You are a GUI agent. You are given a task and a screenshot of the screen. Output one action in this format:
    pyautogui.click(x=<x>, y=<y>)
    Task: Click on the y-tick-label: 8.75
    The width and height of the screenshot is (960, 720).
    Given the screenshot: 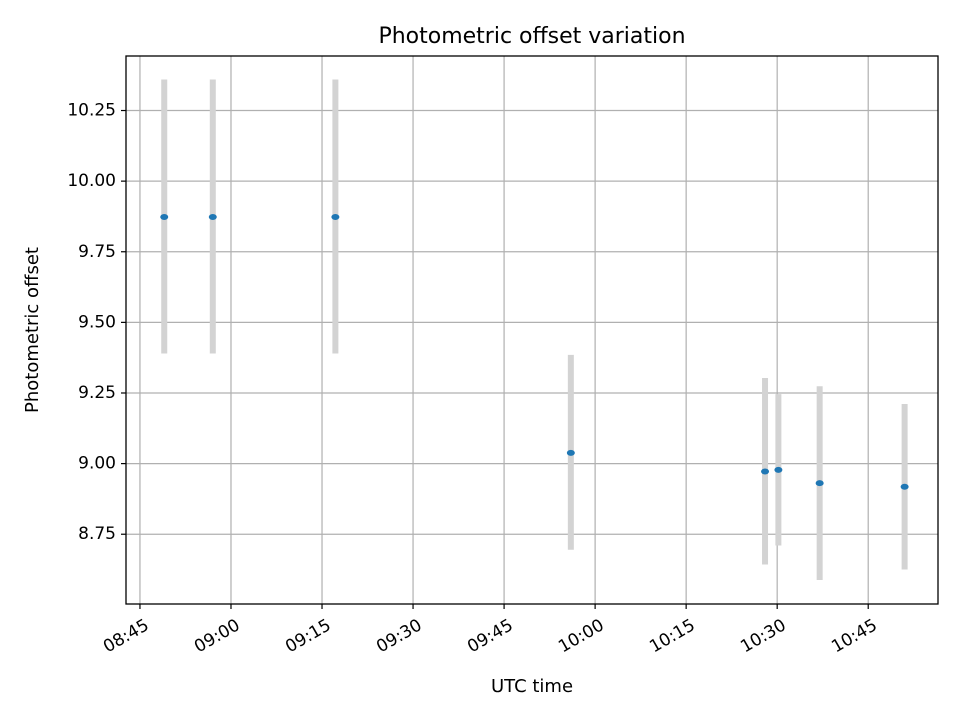 What is the action you would take?
    pyautogui.click(x=97, y=534)
    